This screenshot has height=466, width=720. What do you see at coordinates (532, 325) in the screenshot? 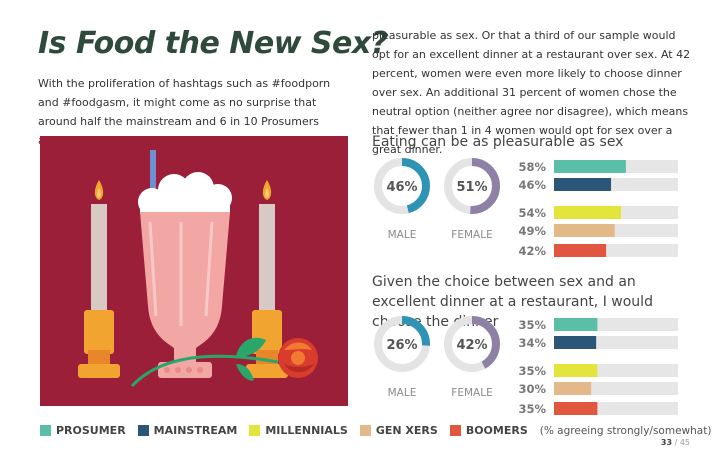
I see `bar-label-prosumer: 35%` at bounding box center [532, 325].